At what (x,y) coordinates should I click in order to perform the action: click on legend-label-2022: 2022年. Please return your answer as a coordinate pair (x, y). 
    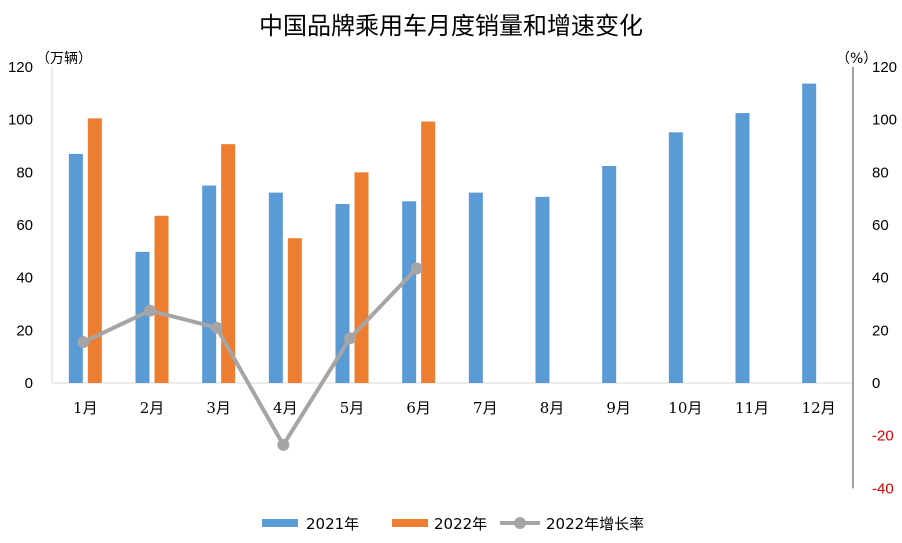
    Looking at the image, I should click on (460, 524).